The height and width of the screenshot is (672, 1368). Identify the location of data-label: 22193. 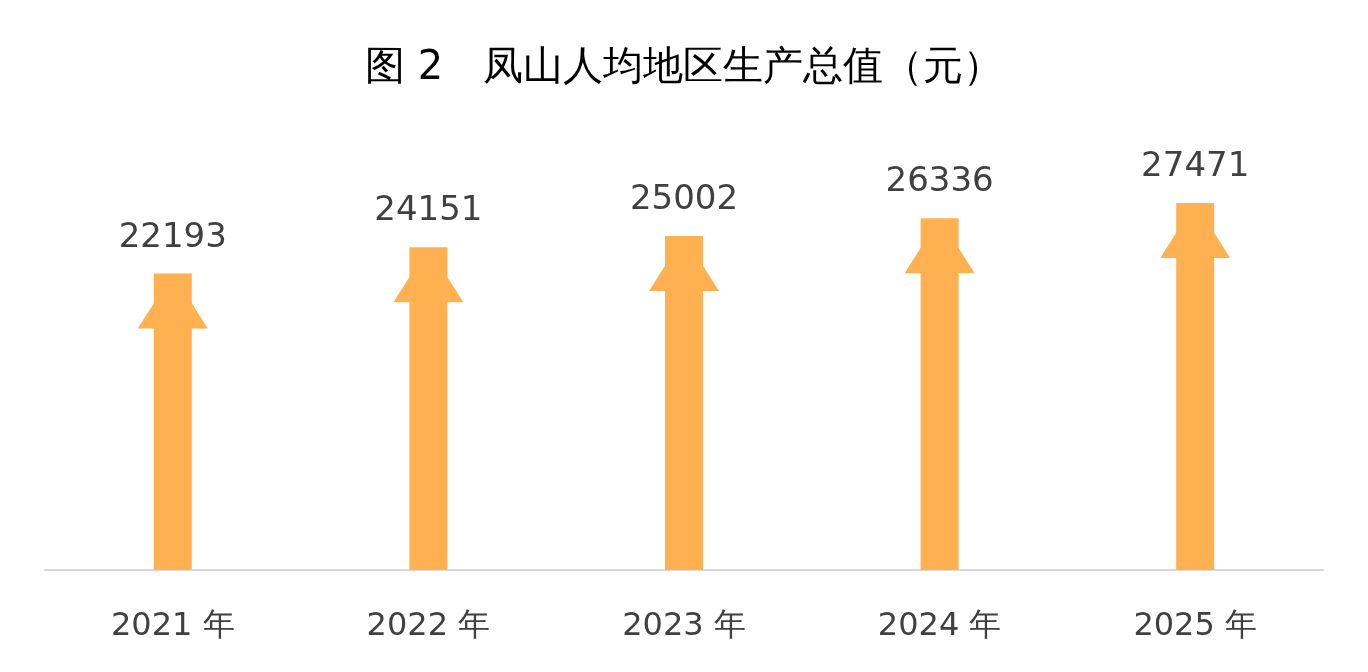
(172, 234).